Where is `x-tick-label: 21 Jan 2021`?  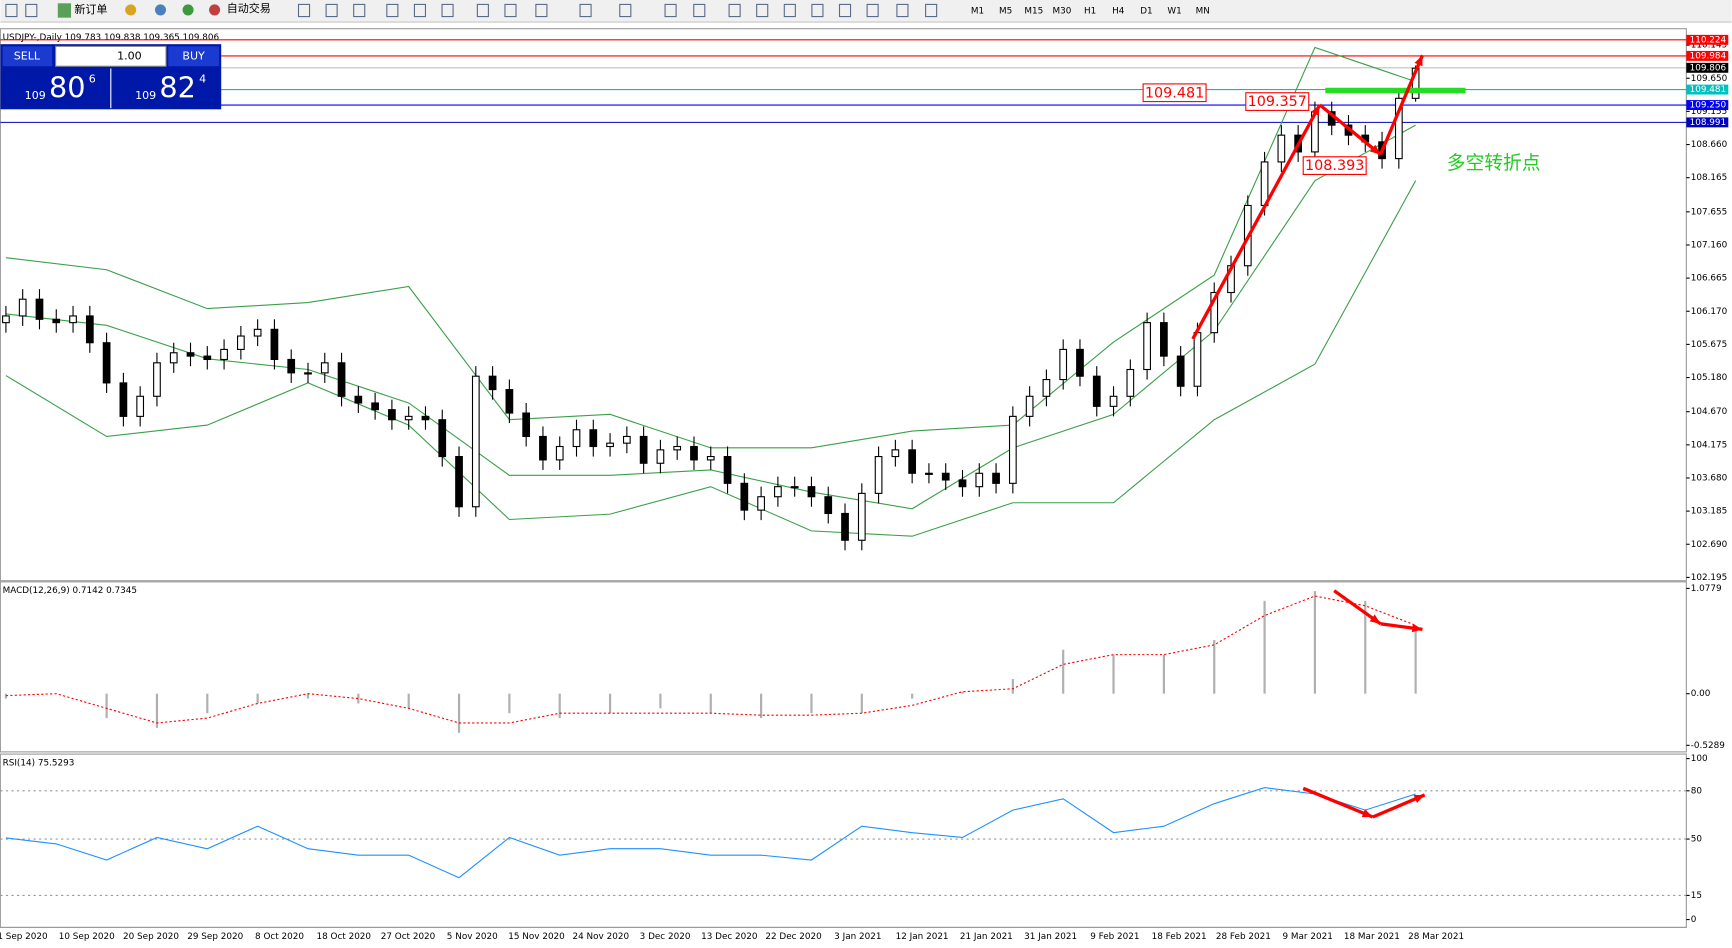 x-tick-label: 21 Jan 2021 is located at coordinates (986, 937).